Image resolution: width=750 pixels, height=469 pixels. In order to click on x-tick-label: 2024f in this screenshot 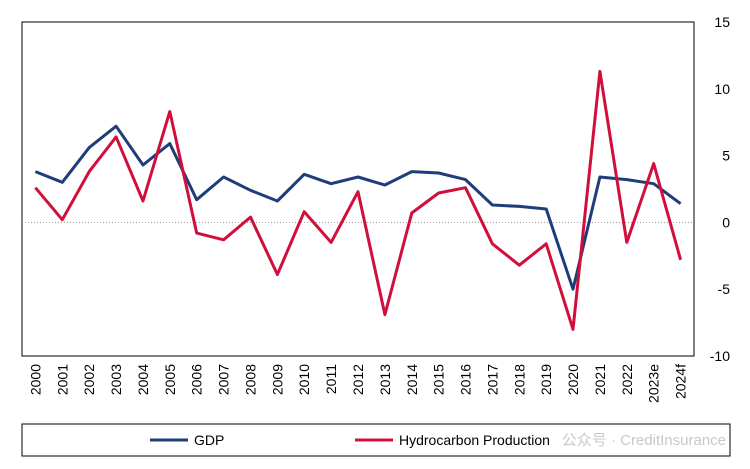, I will do `click(681, 381)`.